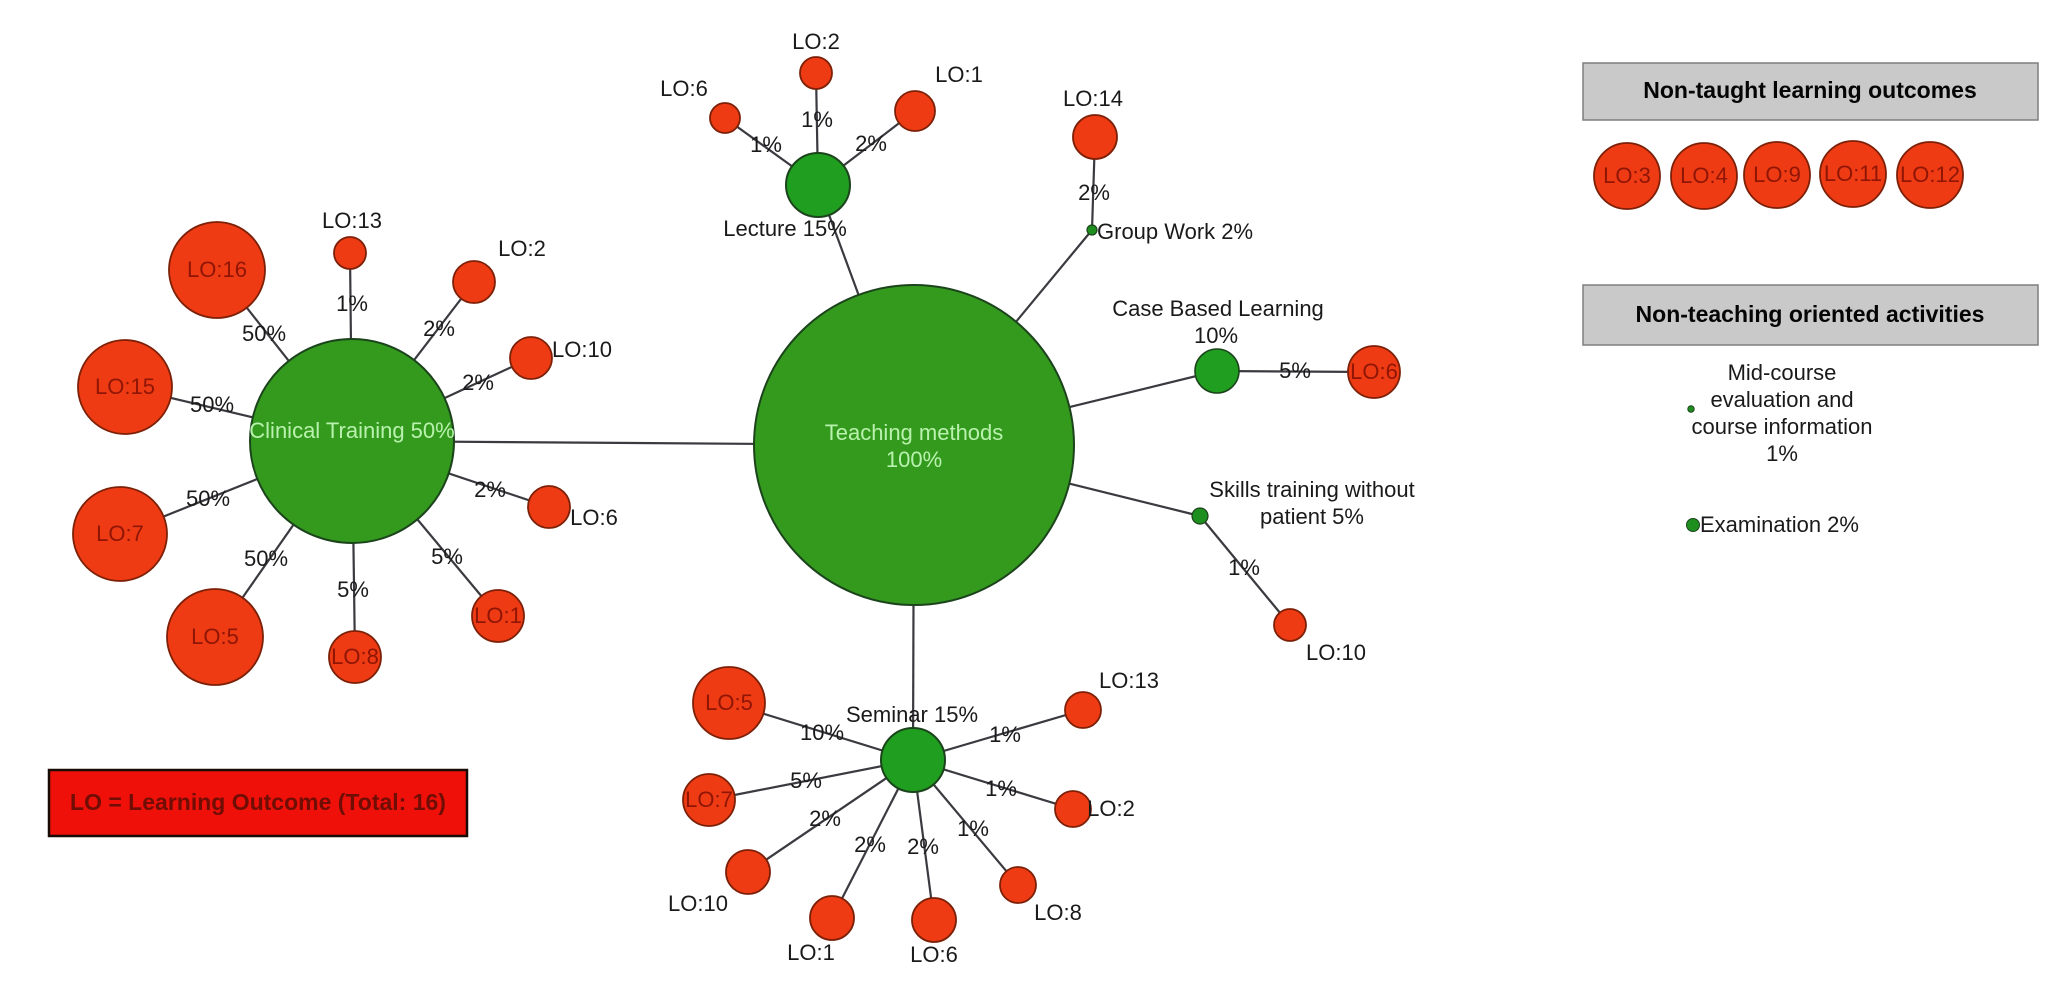  I want to click on svg-text: Examination 2%, so click(1779, 524).